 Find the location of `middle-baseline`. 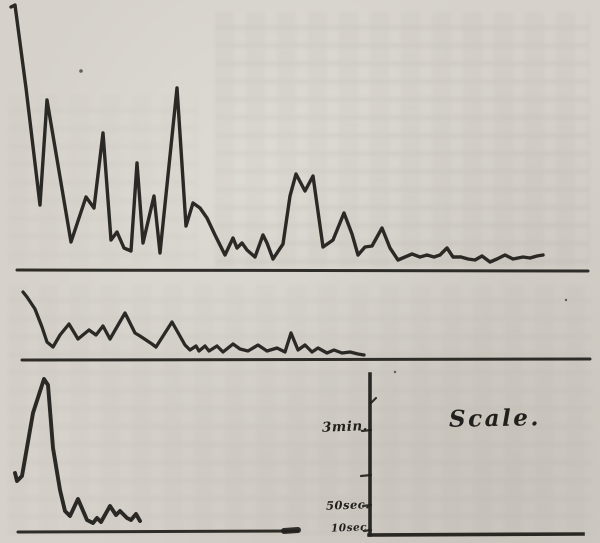

middle-baseline is located at coordinates (306, 359).